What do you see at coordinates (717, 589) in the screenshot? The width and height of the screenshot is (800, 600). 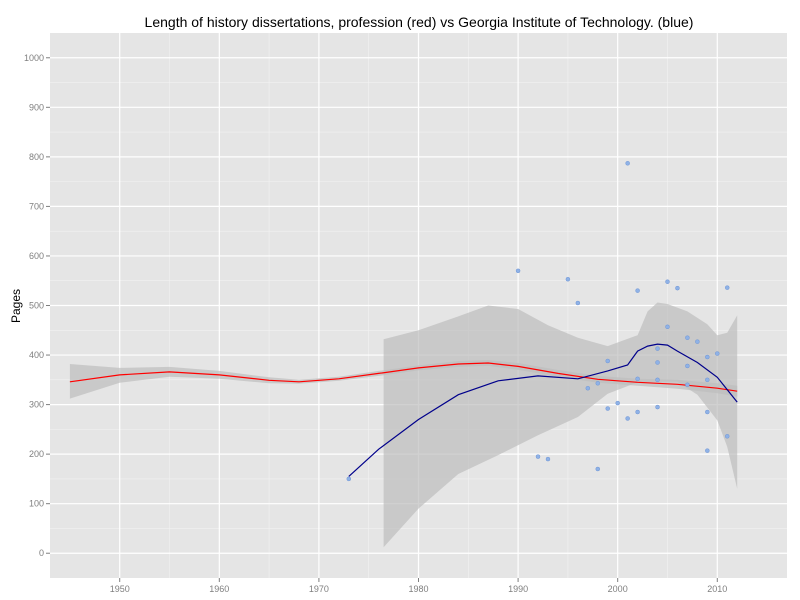 I see `x-tick-label: 2010` at bounding box center [717, 589].